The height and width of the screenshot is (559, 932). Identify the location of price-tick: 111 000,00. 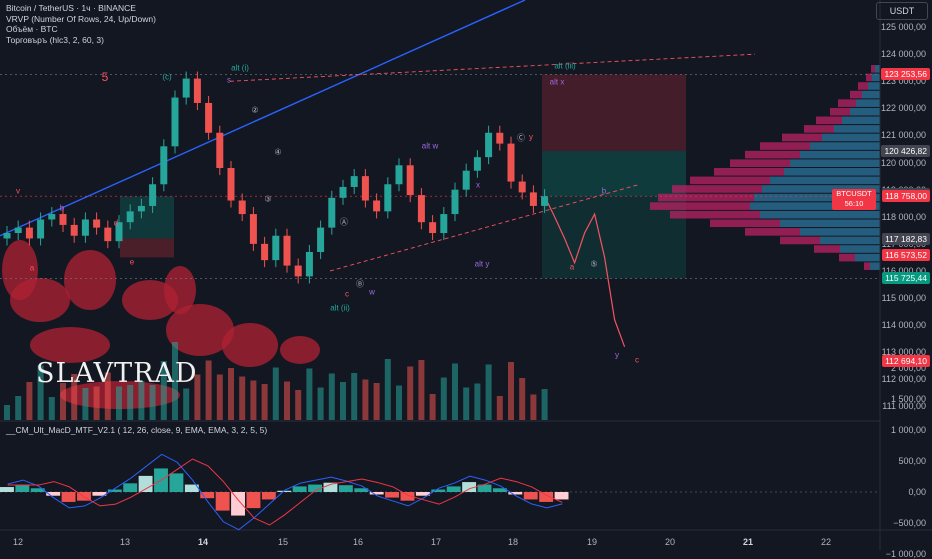
(904, 406).